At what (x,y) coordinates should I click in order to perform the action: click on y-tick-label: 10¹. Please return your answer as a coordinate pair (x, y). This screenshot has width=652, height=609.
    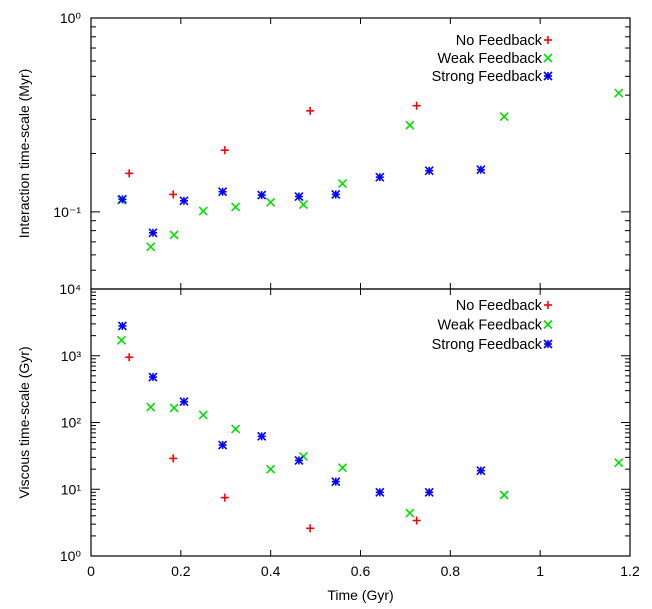
    Looking at the image, I should click on (71, 489).